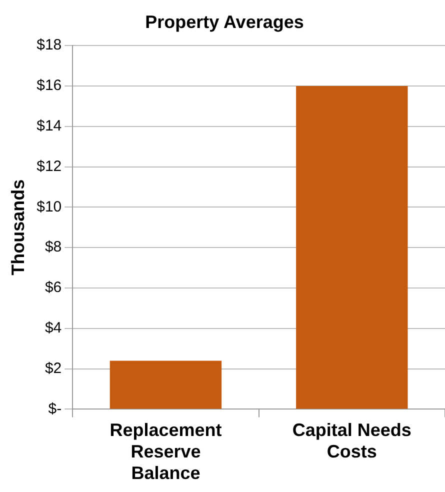  Describe the element at coordinates (49, 85) in the screenshot. I see `y-tick-label: $16` at that location.